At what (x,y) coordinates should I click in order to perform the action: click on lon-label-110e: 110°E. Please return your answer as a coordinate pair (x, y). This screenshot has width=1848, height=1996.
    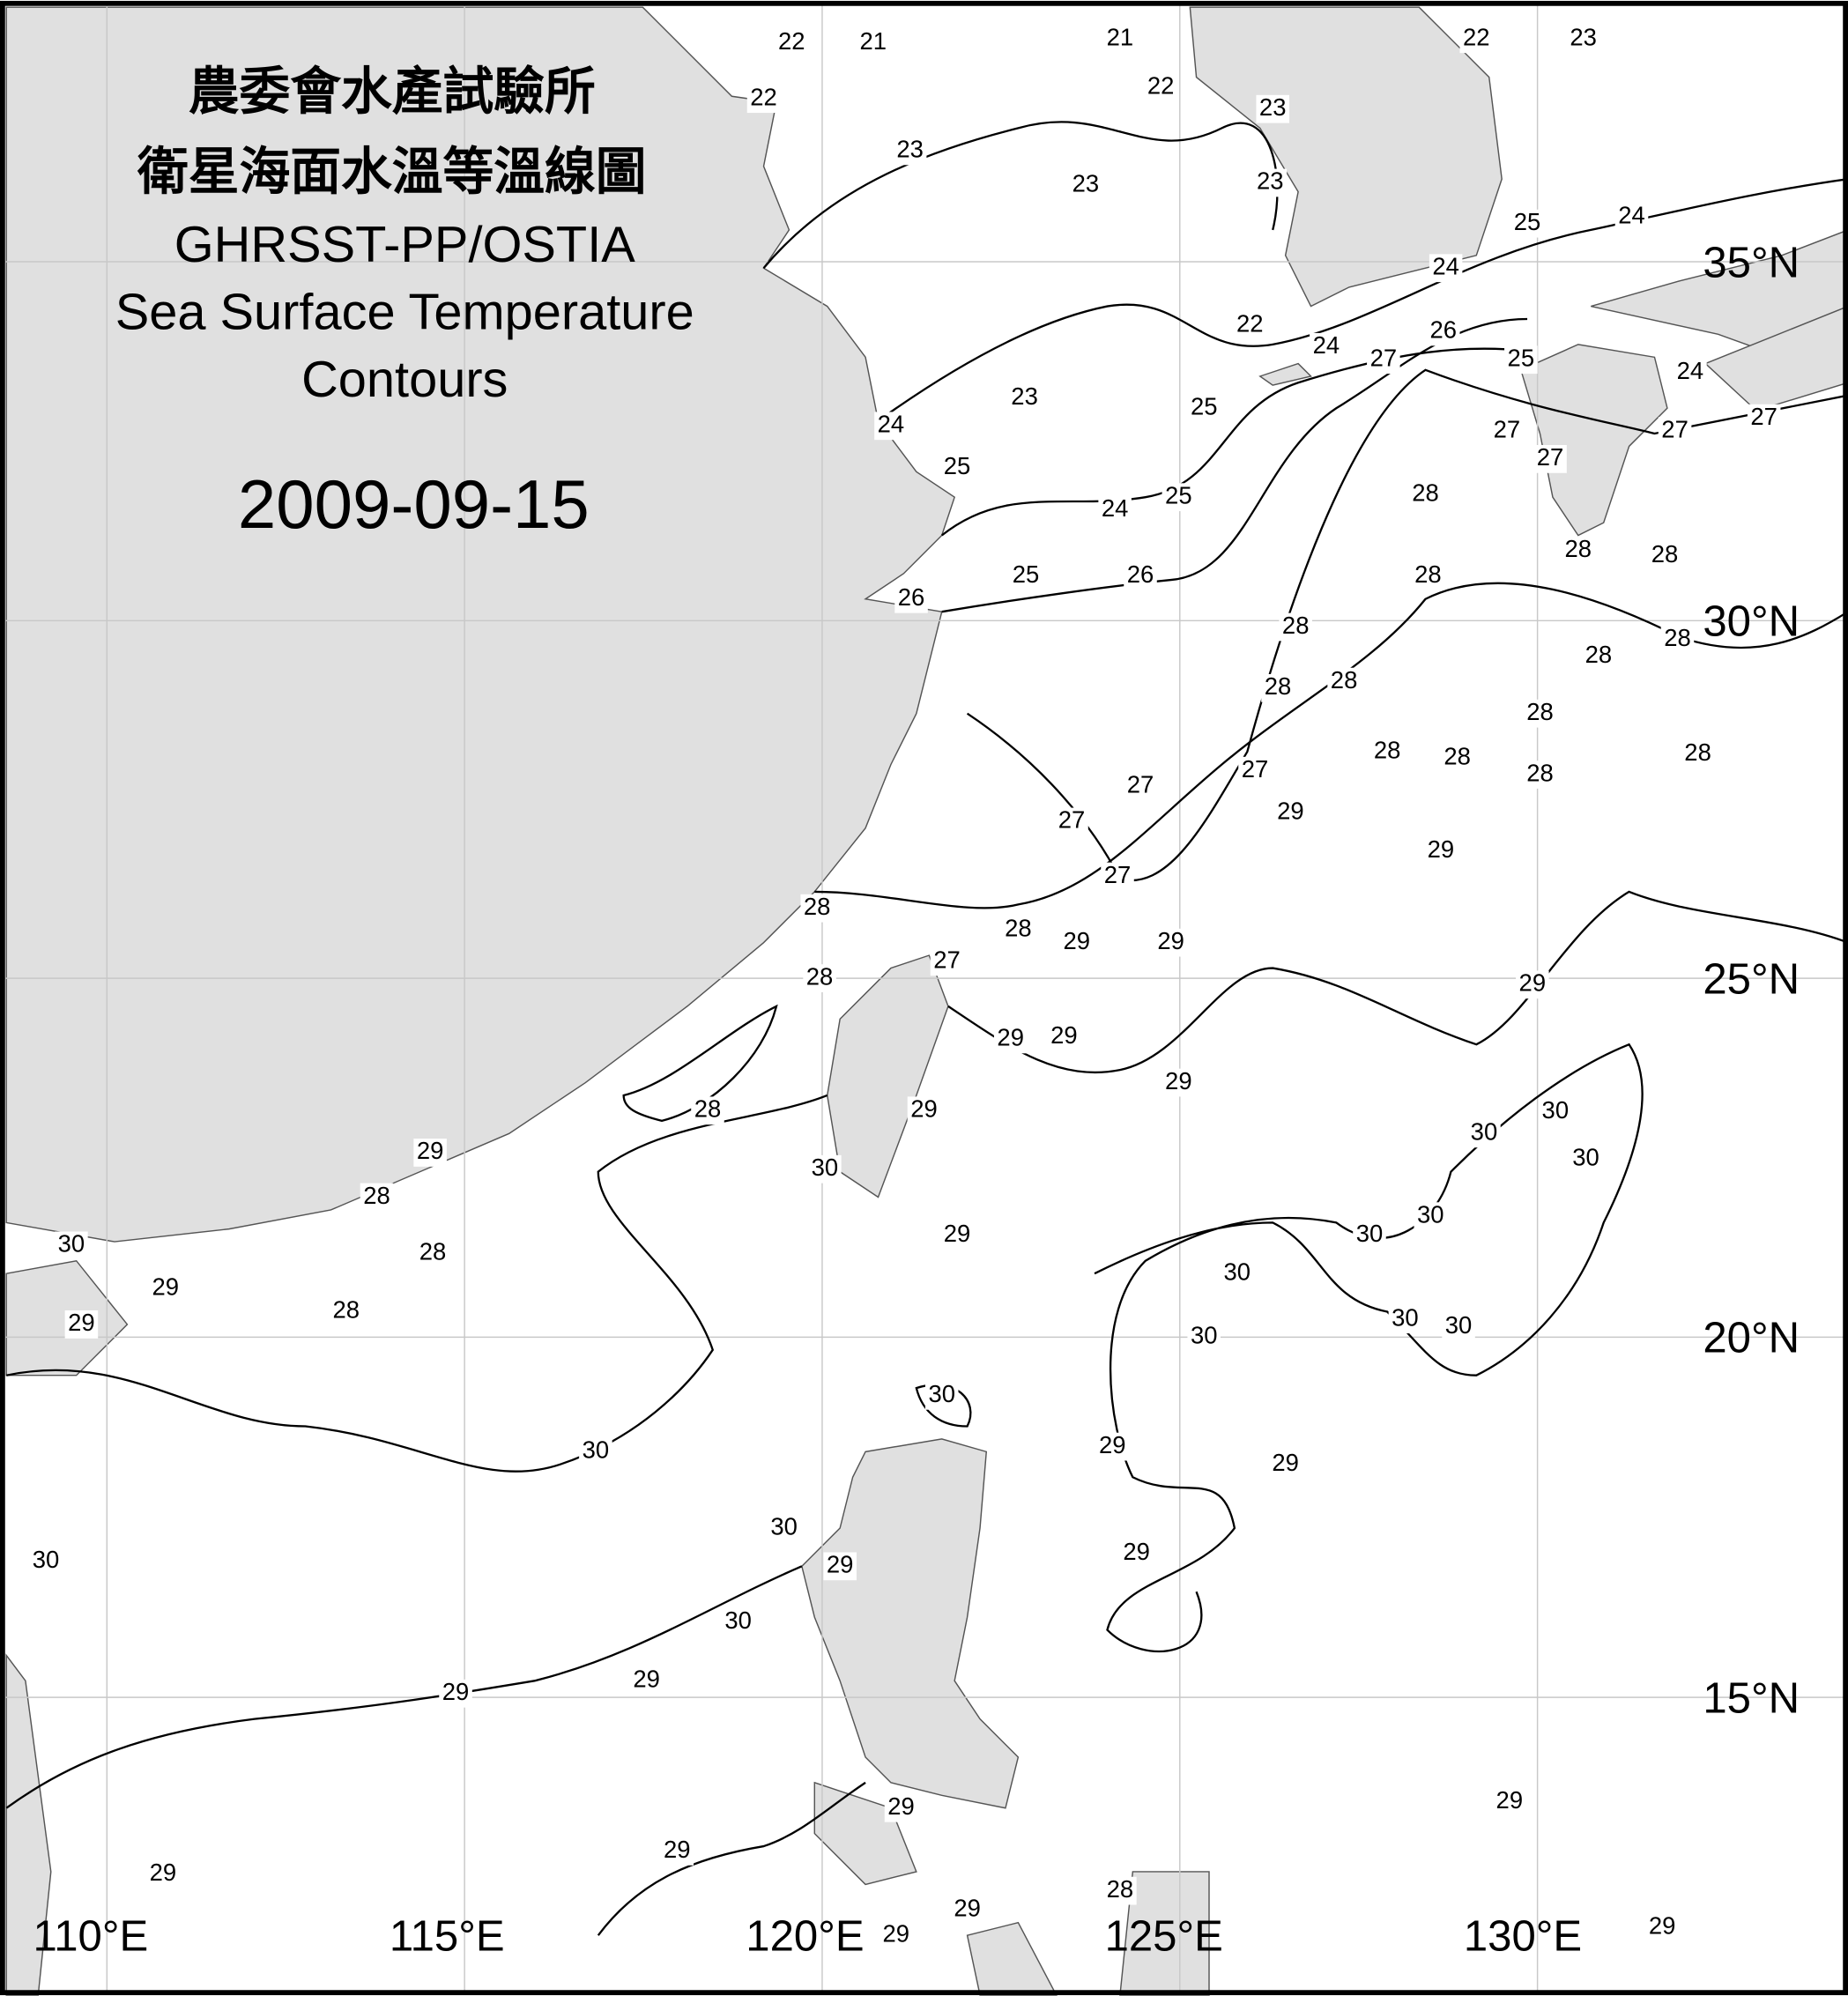
    Looking at the image, I should click on (91, 1936).